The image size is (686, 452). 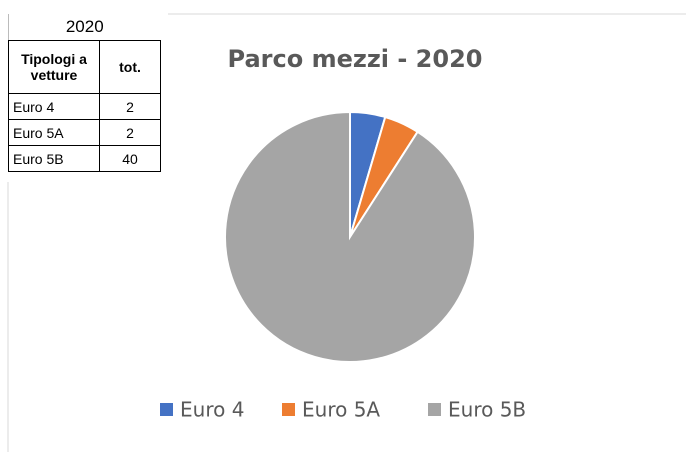 I want to click on table-header: Tipologi a vetture, so click(x=54, y=67).